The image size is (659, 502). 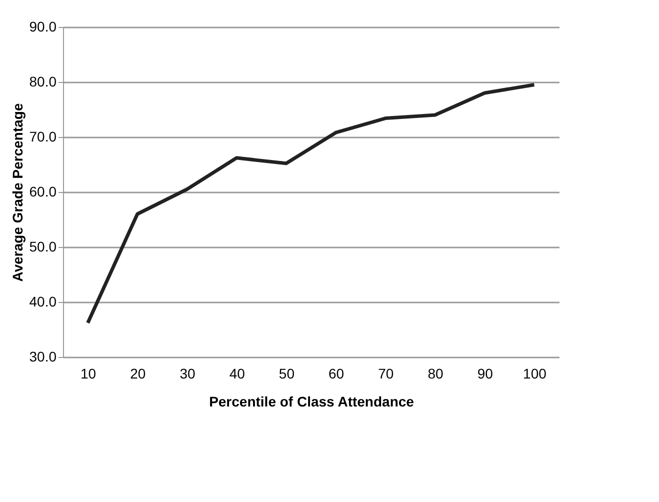 What do you see at coordinates (88, 374) in the screenshot?
I see `x-tick-label: 10` at bounding box center [88, 374].